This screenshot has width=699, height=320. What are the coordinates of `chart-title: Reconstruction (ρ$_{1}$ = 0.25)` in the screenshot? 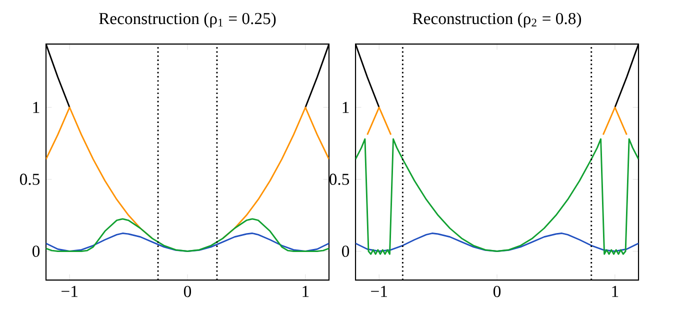 It's located at (187, 20).